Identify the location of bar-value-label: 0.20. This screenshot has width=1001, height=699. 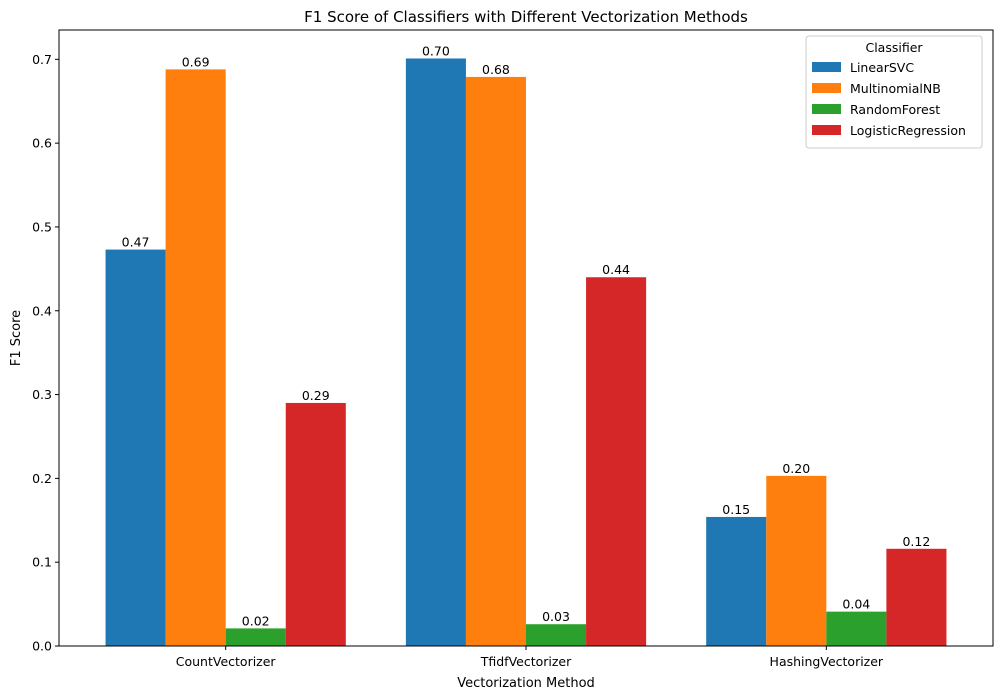
(796, 468).